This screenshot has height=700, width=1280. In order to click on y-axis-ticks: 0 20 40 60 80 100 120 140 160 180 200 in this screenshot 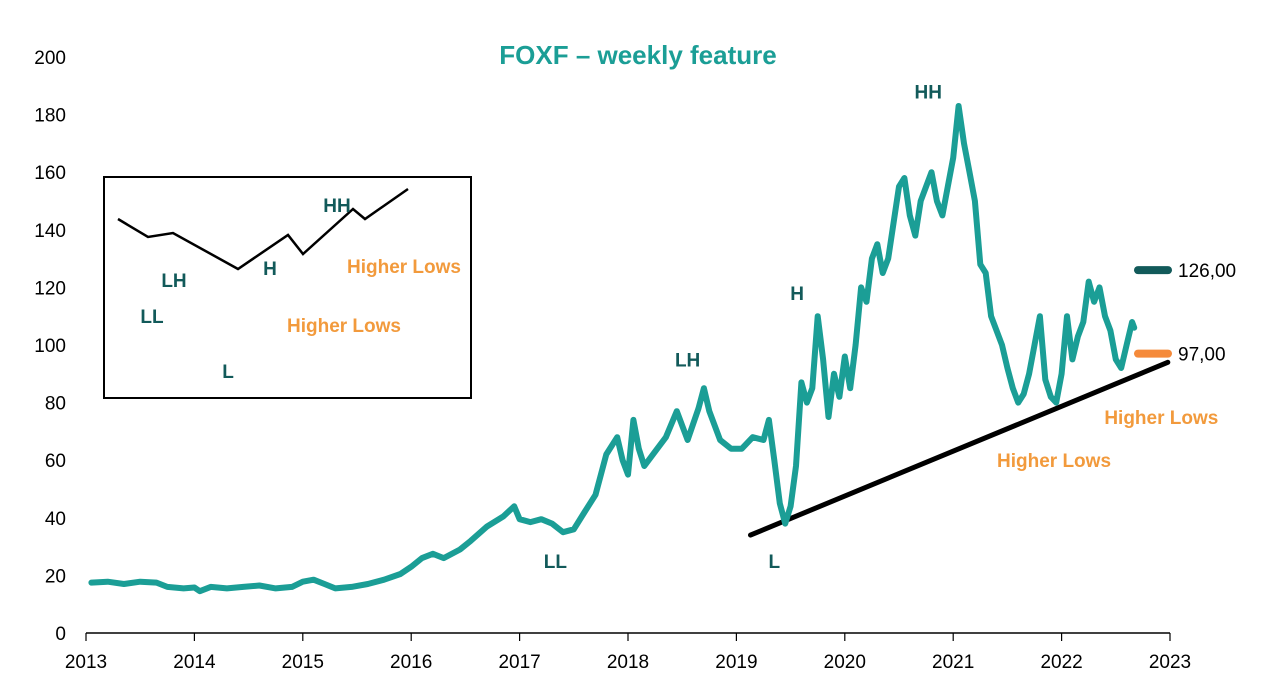, I will do `click(50, 346)`.